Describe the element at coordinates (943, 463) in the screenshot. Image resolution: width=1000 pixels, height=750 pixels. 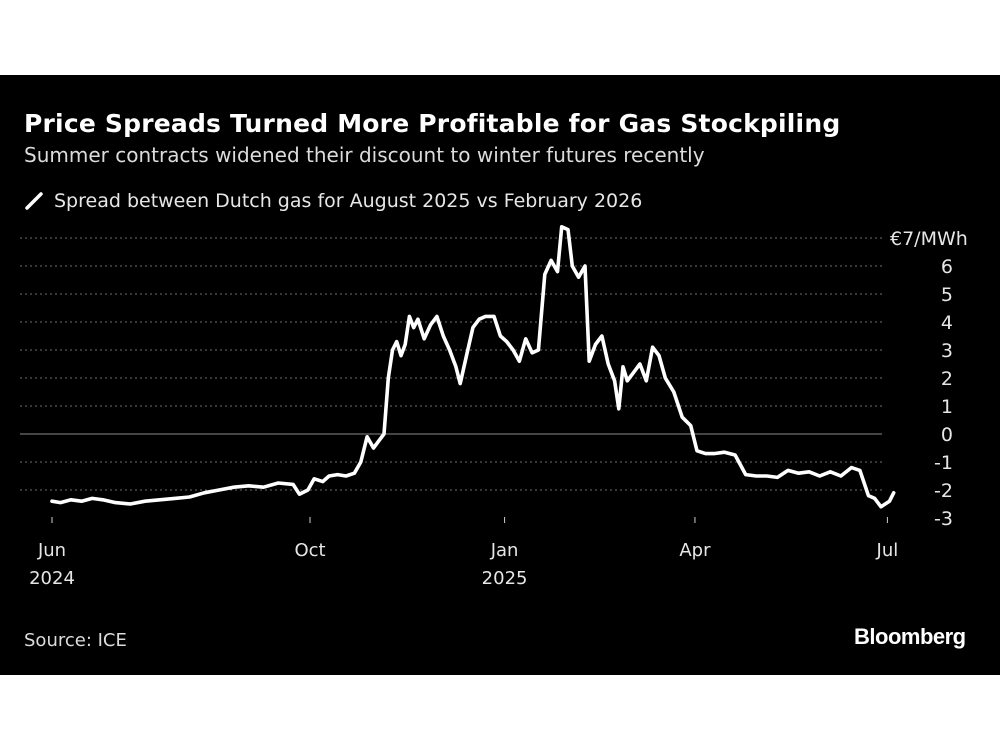
I see `y-tick-label: -1` at that location.